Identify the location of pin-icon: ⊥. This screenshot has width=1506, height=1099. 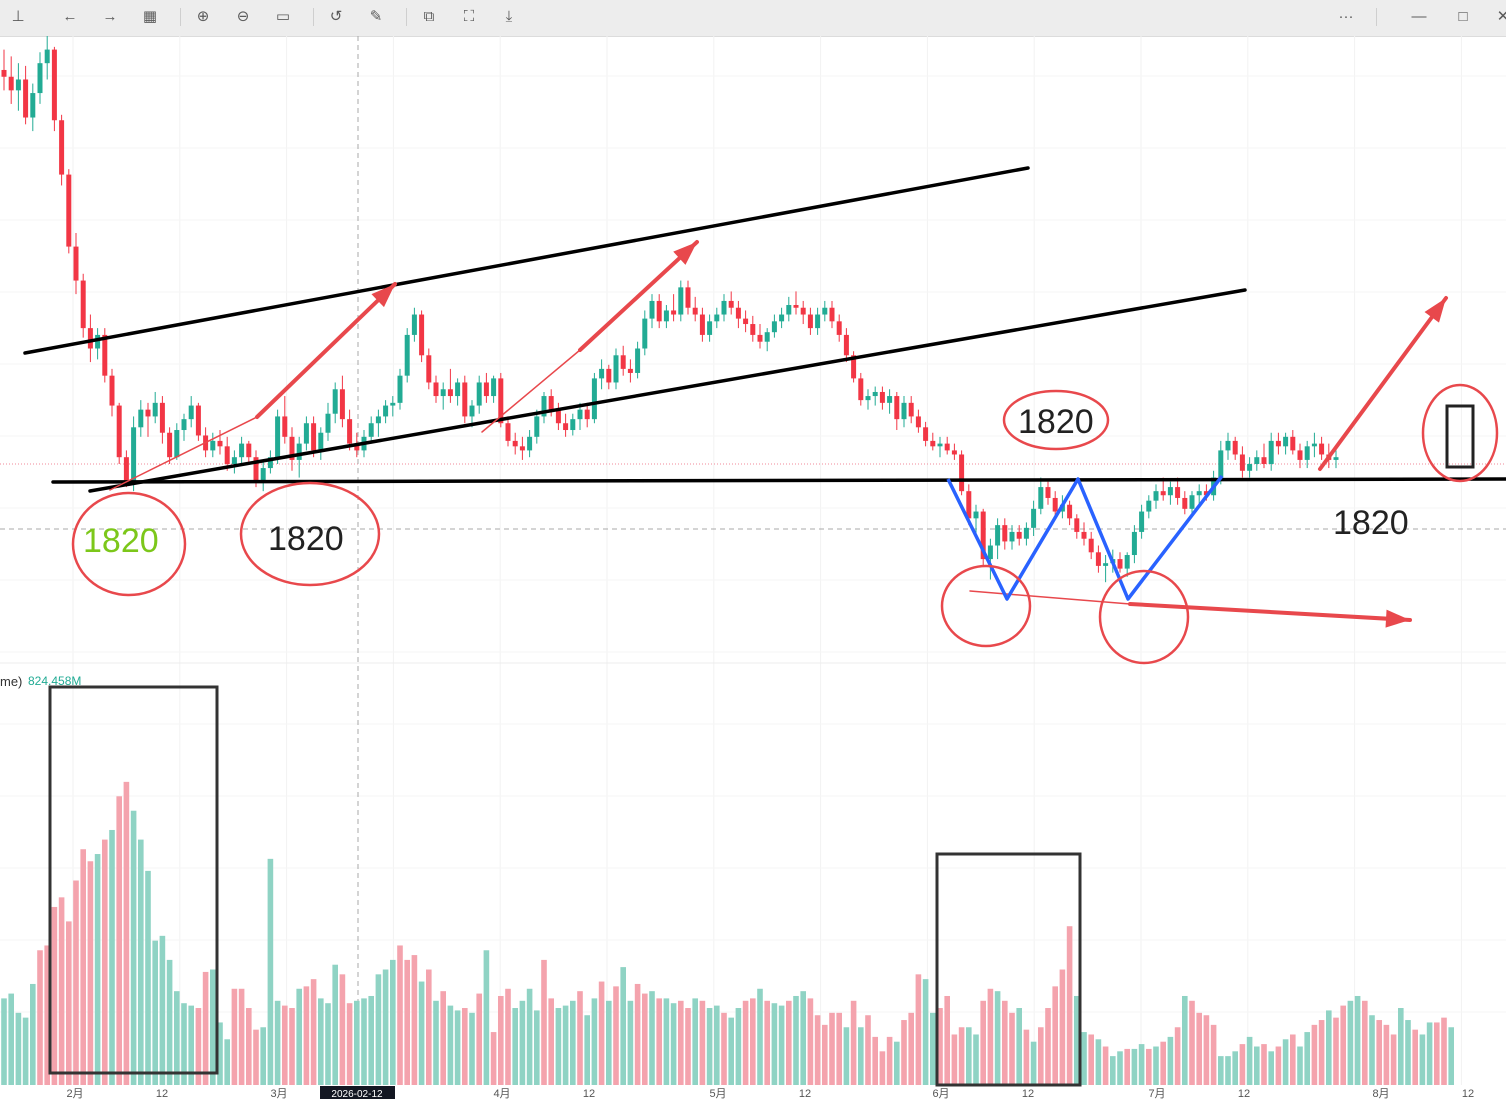
(18, 16).